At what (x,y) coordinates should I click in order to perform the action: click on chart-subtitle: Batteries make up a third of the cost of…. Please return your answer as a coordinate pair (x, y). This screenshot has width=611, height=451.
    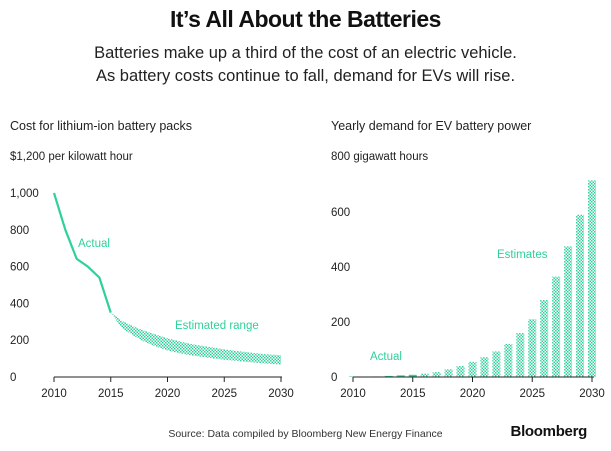
    Looking at the image, I should click on (305, 65).